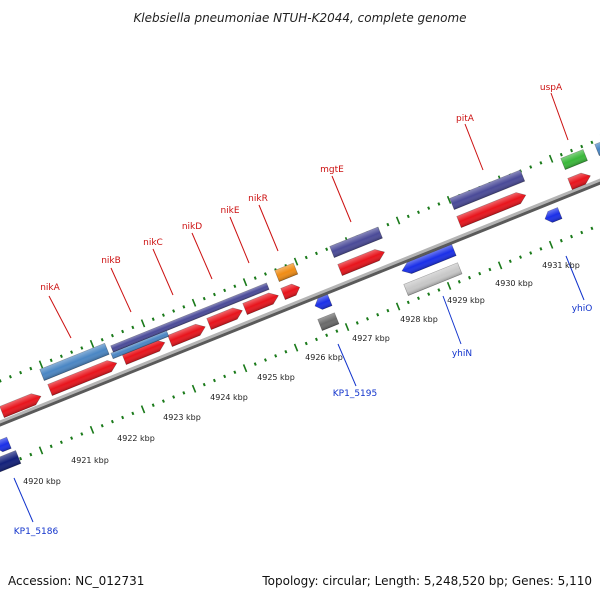 Image resolution: width=600 pixels, height=600 pixels. I want to click on nikB-leader, so click(121, 290).